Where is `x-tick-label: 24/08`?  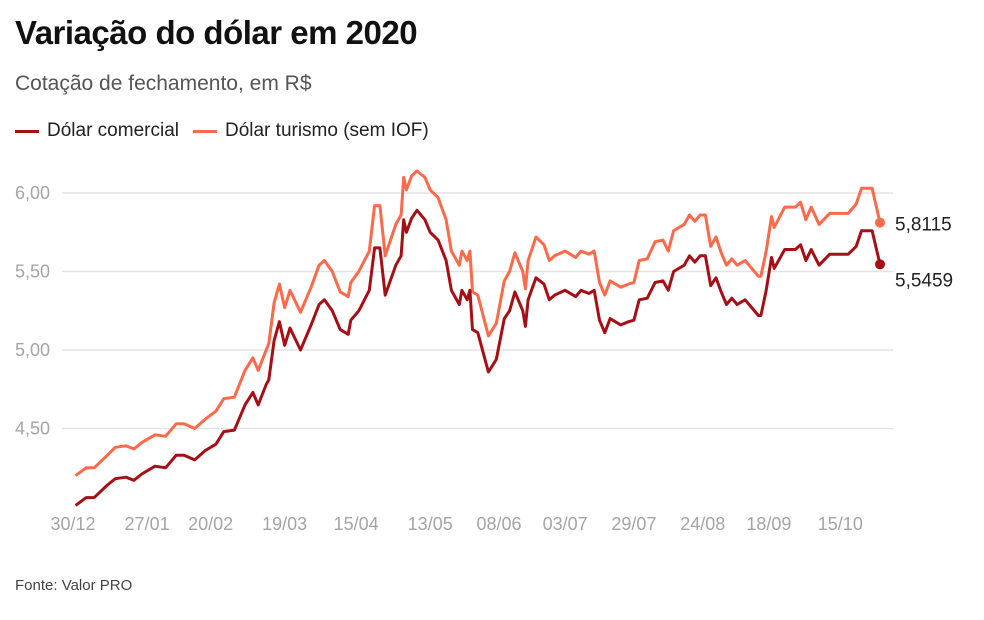
x-tick-label: 24/08 is located at coordinates (702, 524).